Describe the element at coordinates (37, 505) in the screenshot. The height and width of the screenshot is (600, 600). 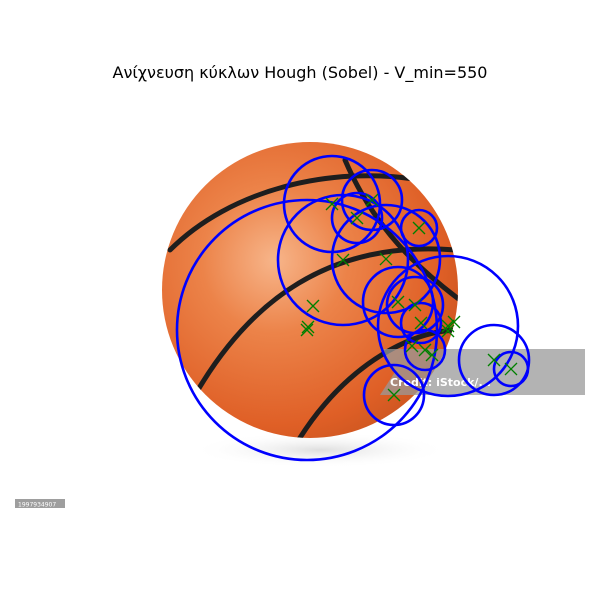
I see `stock-id-text: 1997934907` at that location.